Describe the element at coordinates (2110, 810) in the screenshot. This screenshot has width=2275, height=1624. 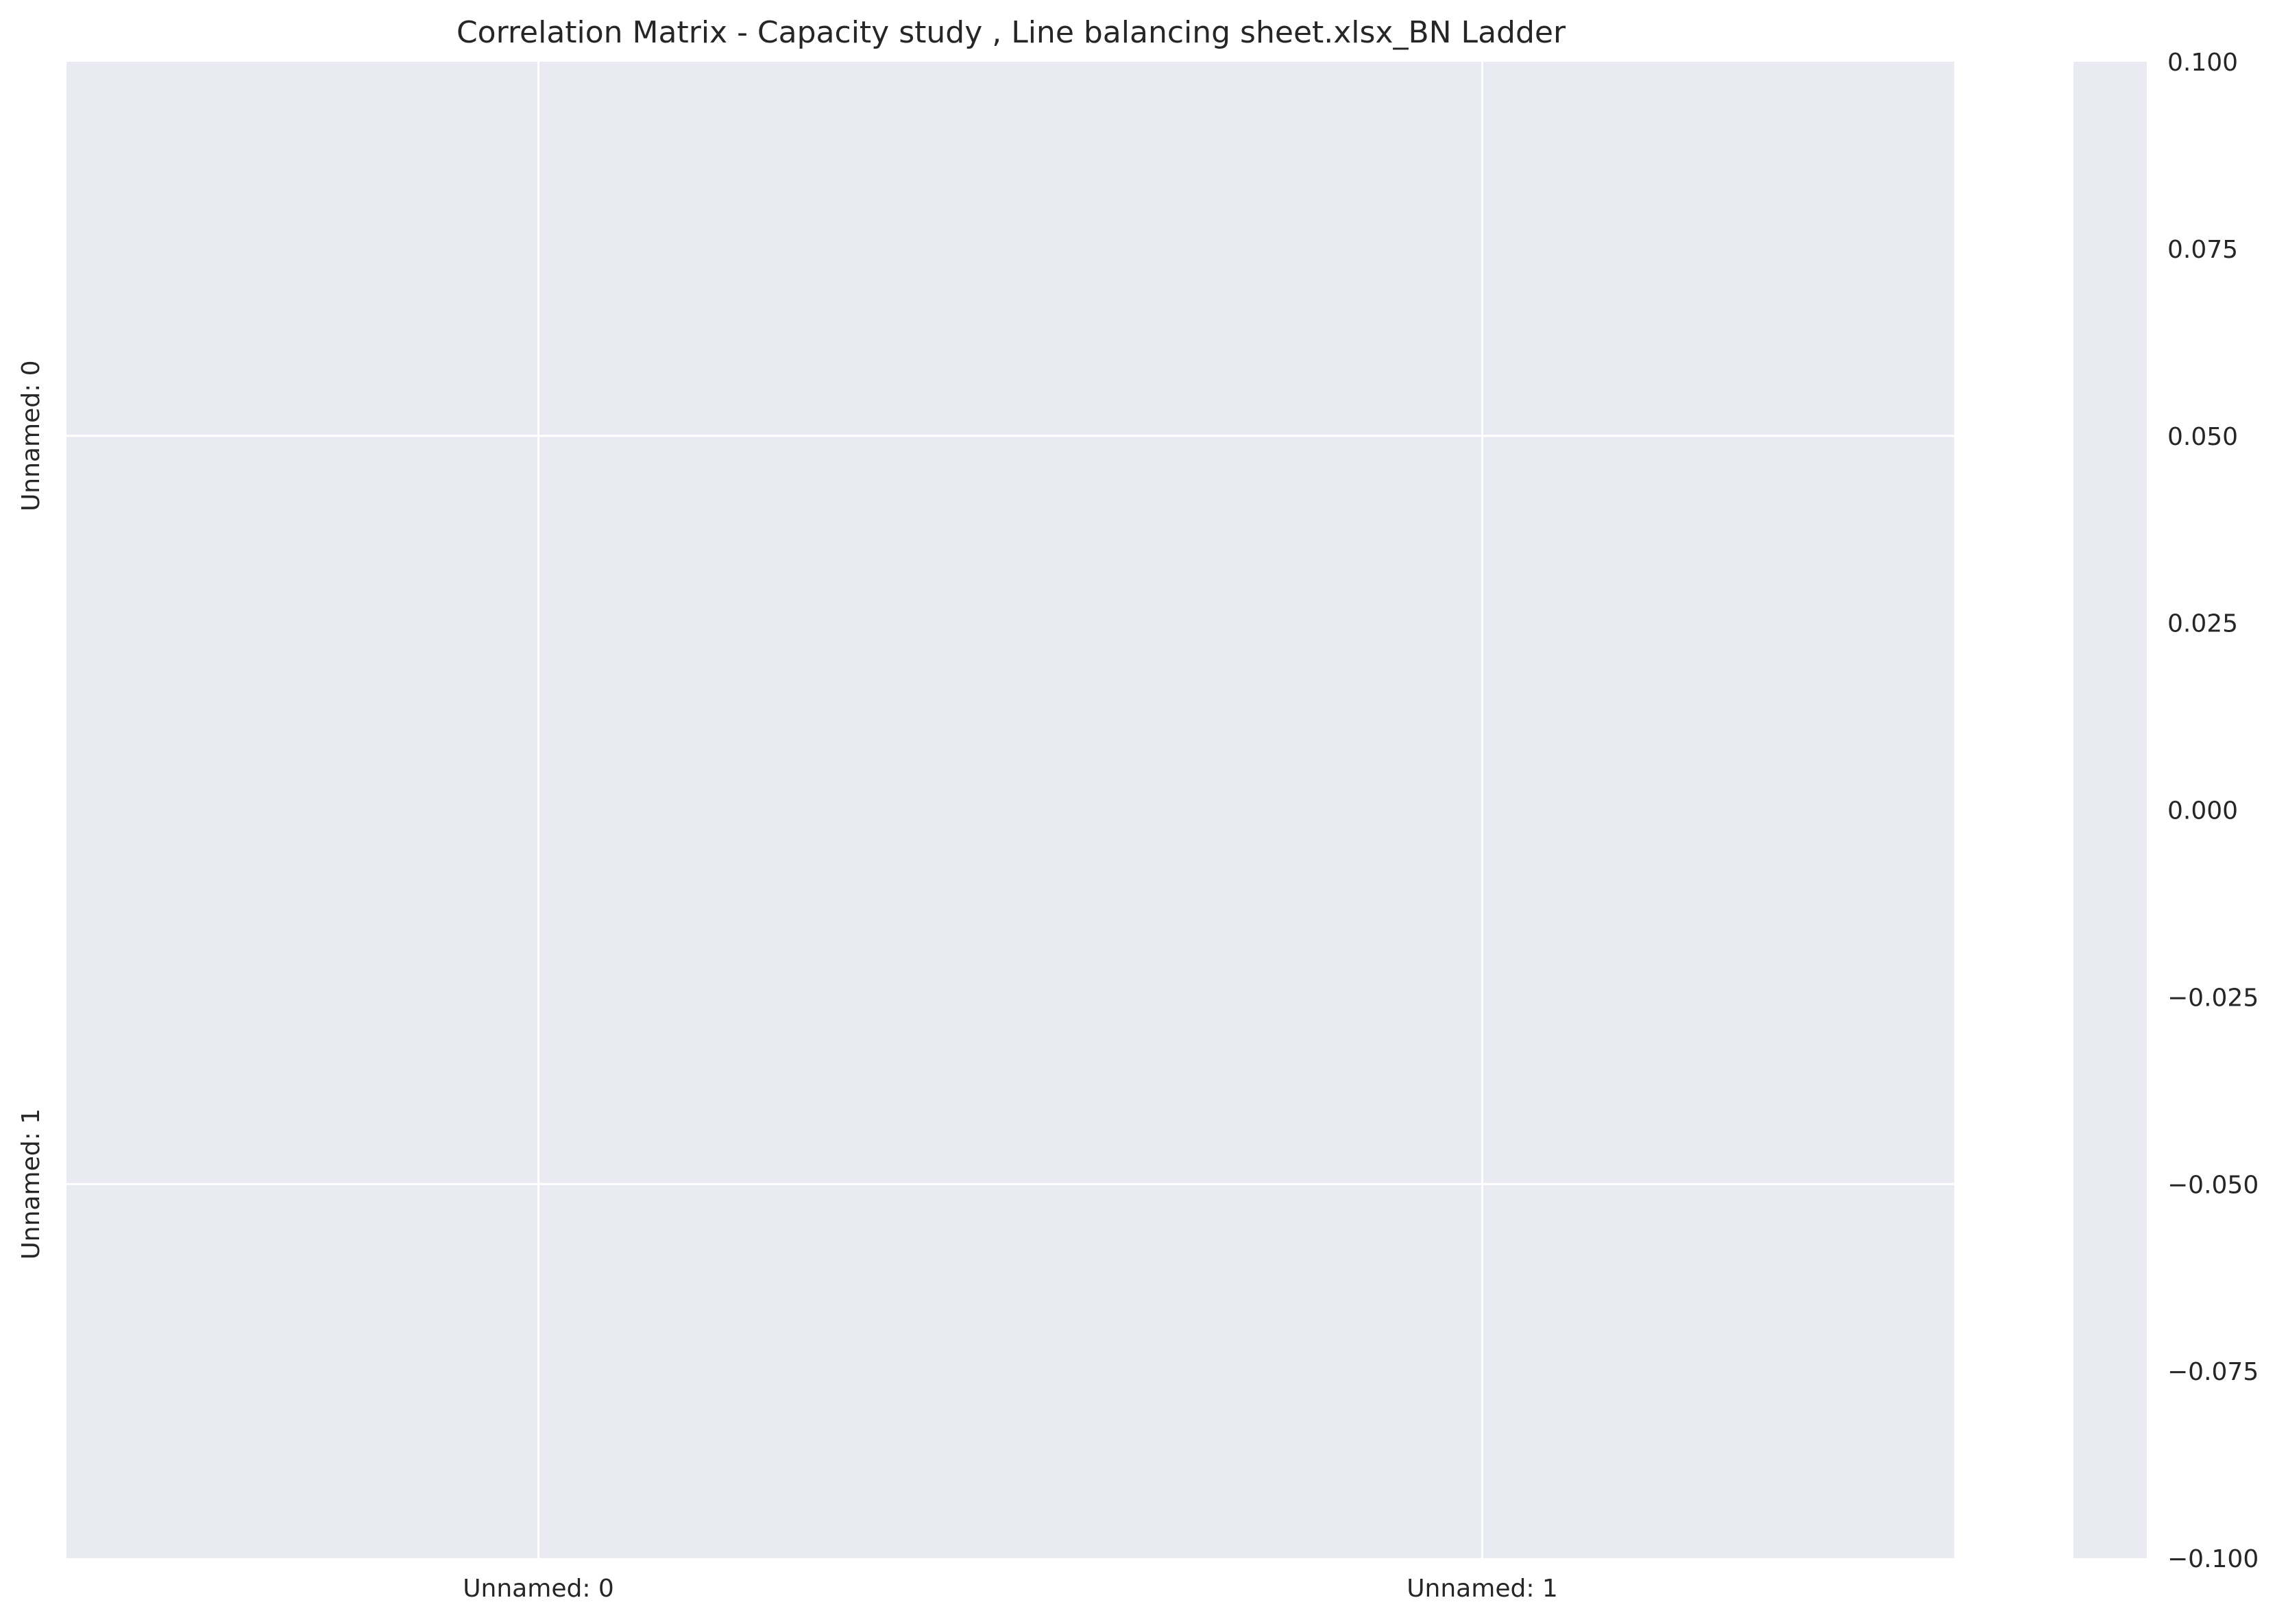
I see `colorbar-fill` at that location.